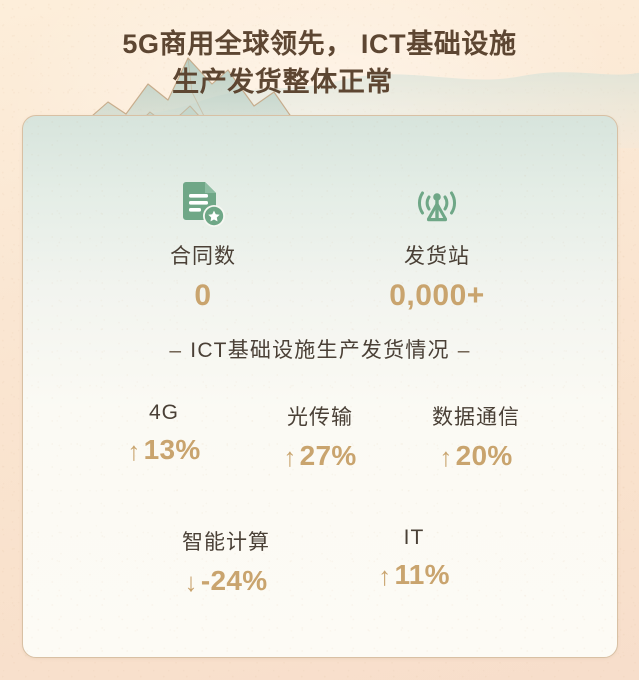 This screenshot has height=680, width=639. What do you see at coordinates (328, 455) in the screenshot?
I see `metric-change-value: 27%` at bounding box center [328, 455].